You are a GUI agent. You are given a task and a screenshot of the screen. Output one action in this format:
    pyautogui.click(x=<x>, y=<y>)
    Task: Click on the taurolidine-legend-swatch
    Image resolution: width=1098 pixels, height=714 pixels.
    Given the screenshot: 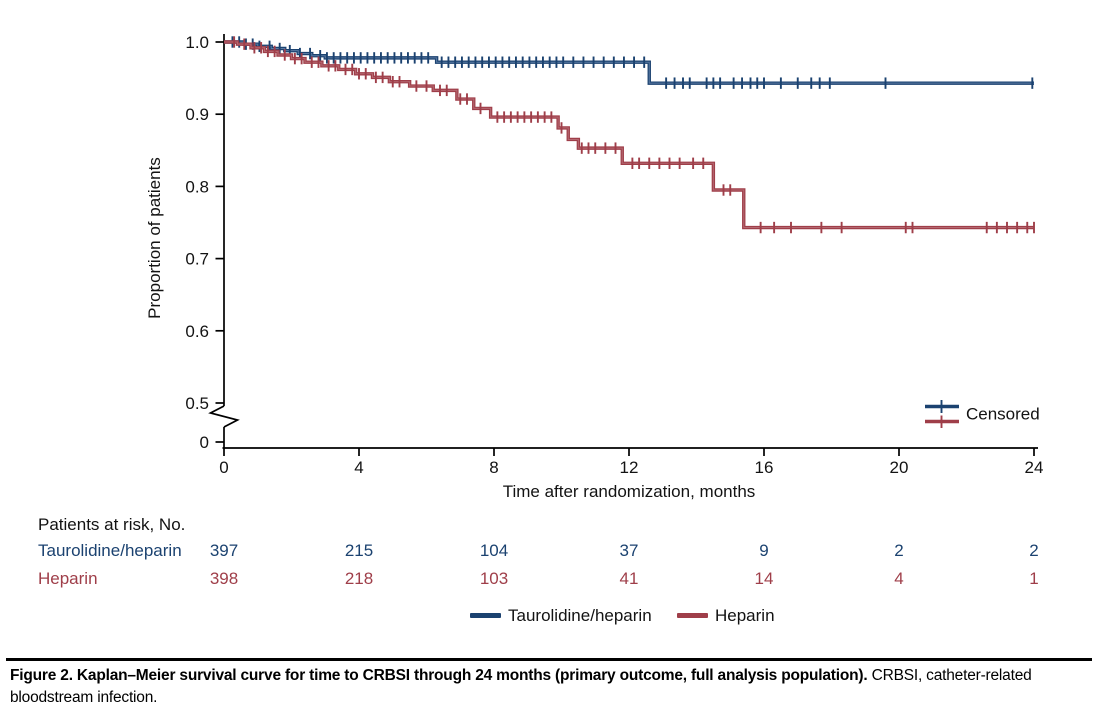 What is the action you would take?
    pyautogui.click(x=485, y=615)
    